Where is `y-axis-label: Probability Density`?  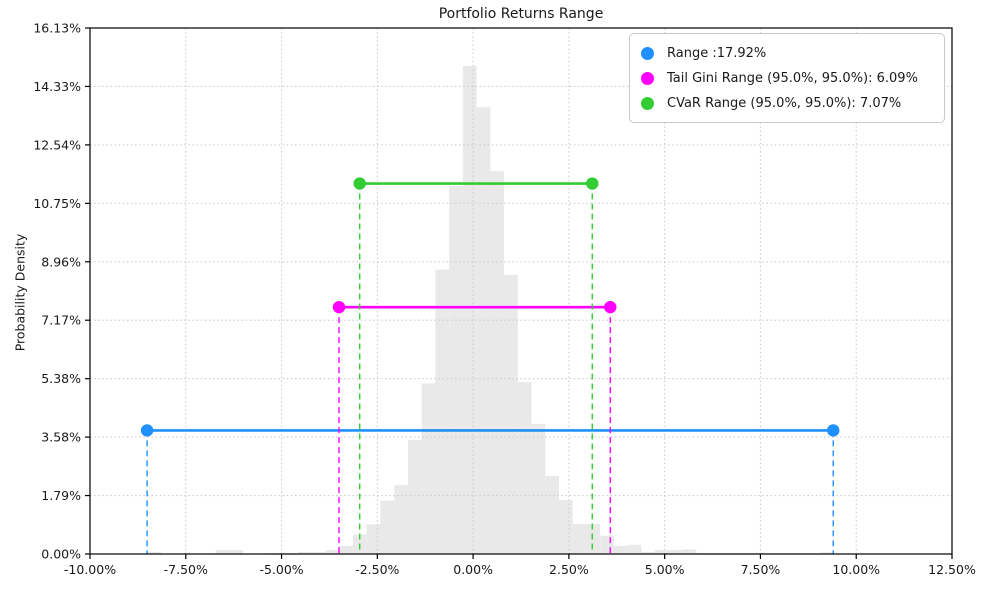 y-axis-label: Probability Density is located at coordinates (20, 292).